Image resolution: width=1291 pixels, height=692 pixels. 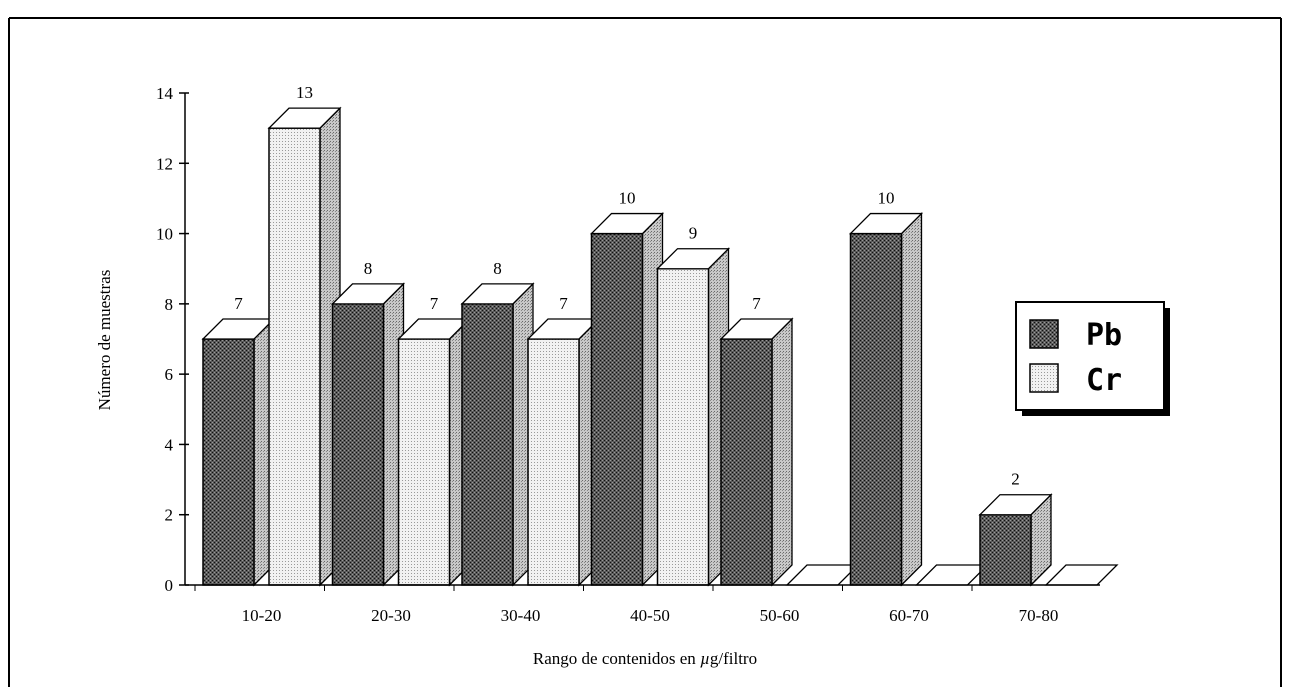 I want to click on bar-cr-60-70-floor, so click(x=952, y=575).